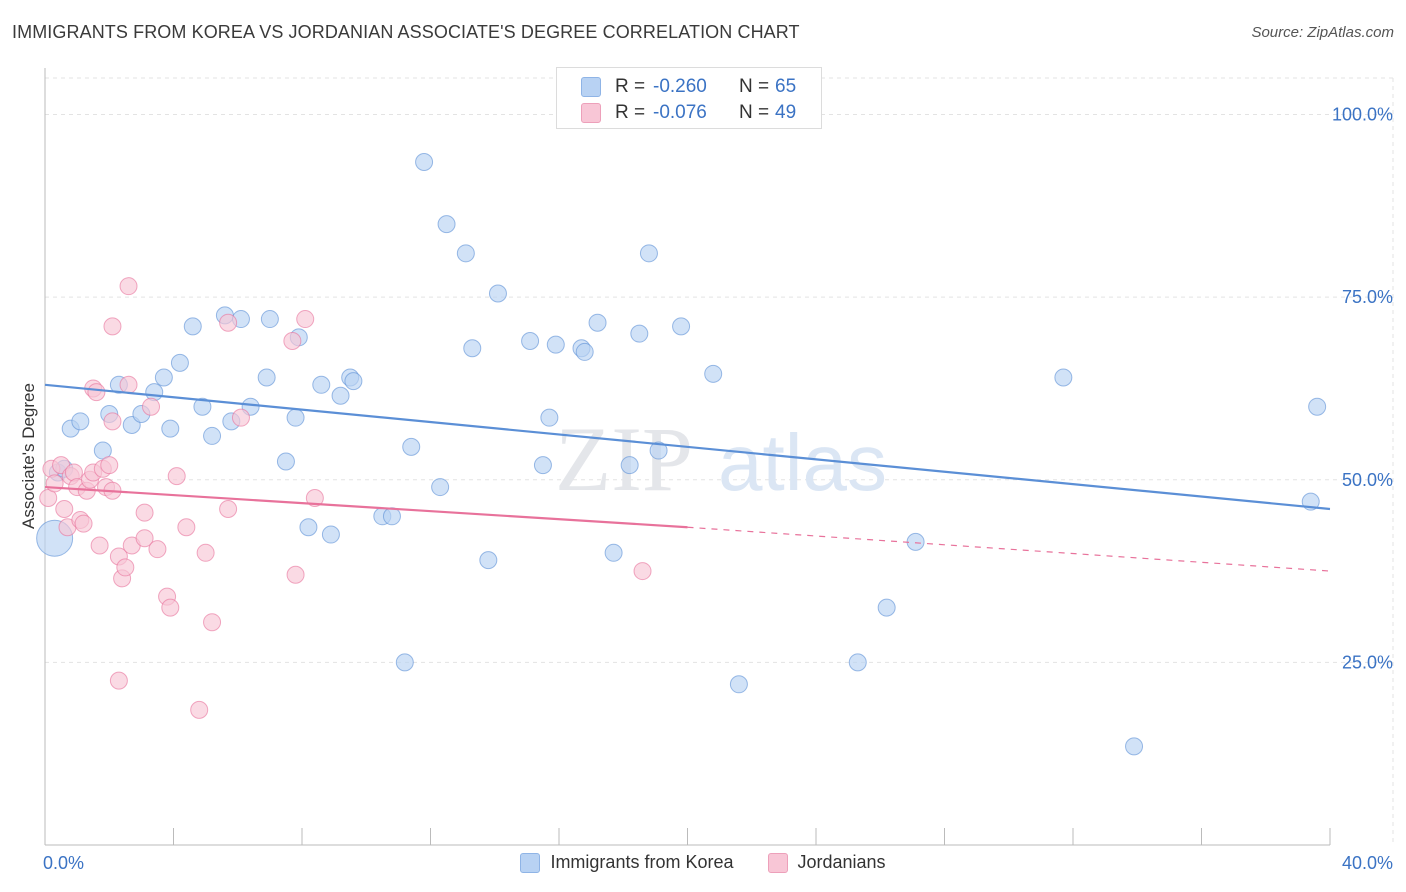 This screenshot has height=892, width=1406. What do you see at coordinates (1362, 115) in the screenshot?
I see `y-tick-label: 100.0%` at bounding box center [1362, 115].